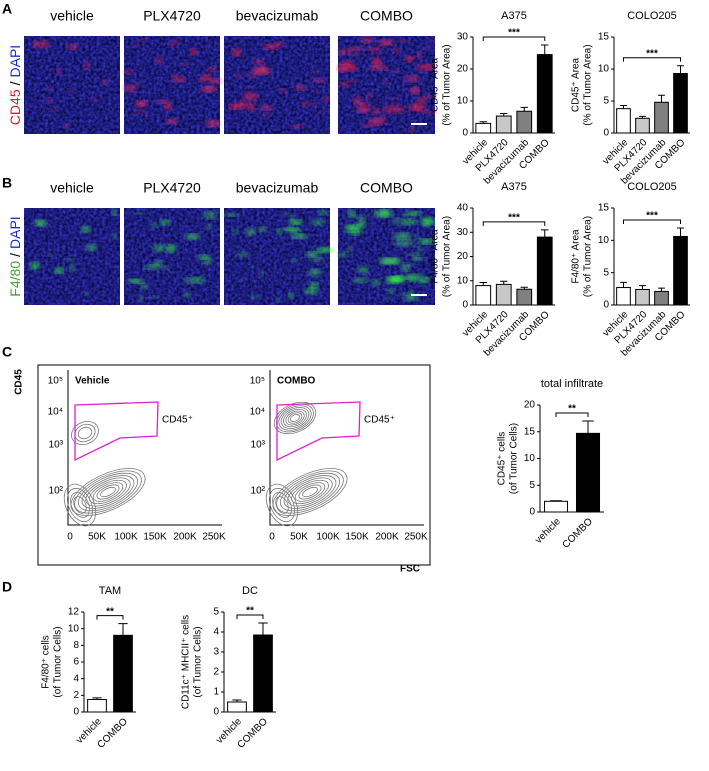 The height and width of the screenshot is (771, 709). What do you see at coordinates (15, 279) in the screenshot?
I see `stain-name: F4/80` at bounding box center [15, 279].